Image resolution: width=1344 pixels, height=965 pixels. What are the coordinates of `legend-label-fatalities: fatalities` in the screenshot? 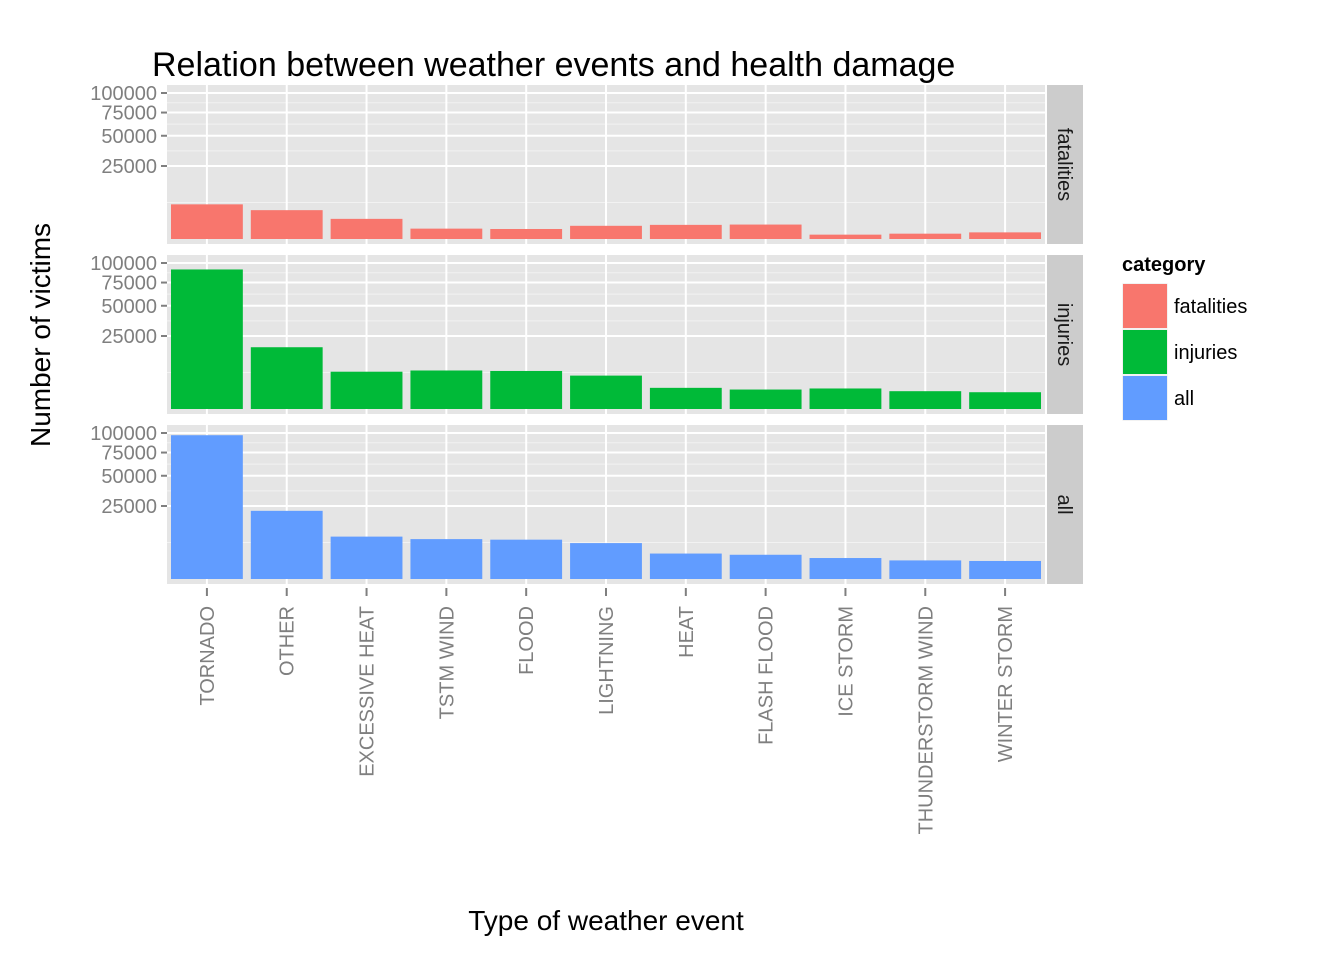 It's located at (1210, 307).